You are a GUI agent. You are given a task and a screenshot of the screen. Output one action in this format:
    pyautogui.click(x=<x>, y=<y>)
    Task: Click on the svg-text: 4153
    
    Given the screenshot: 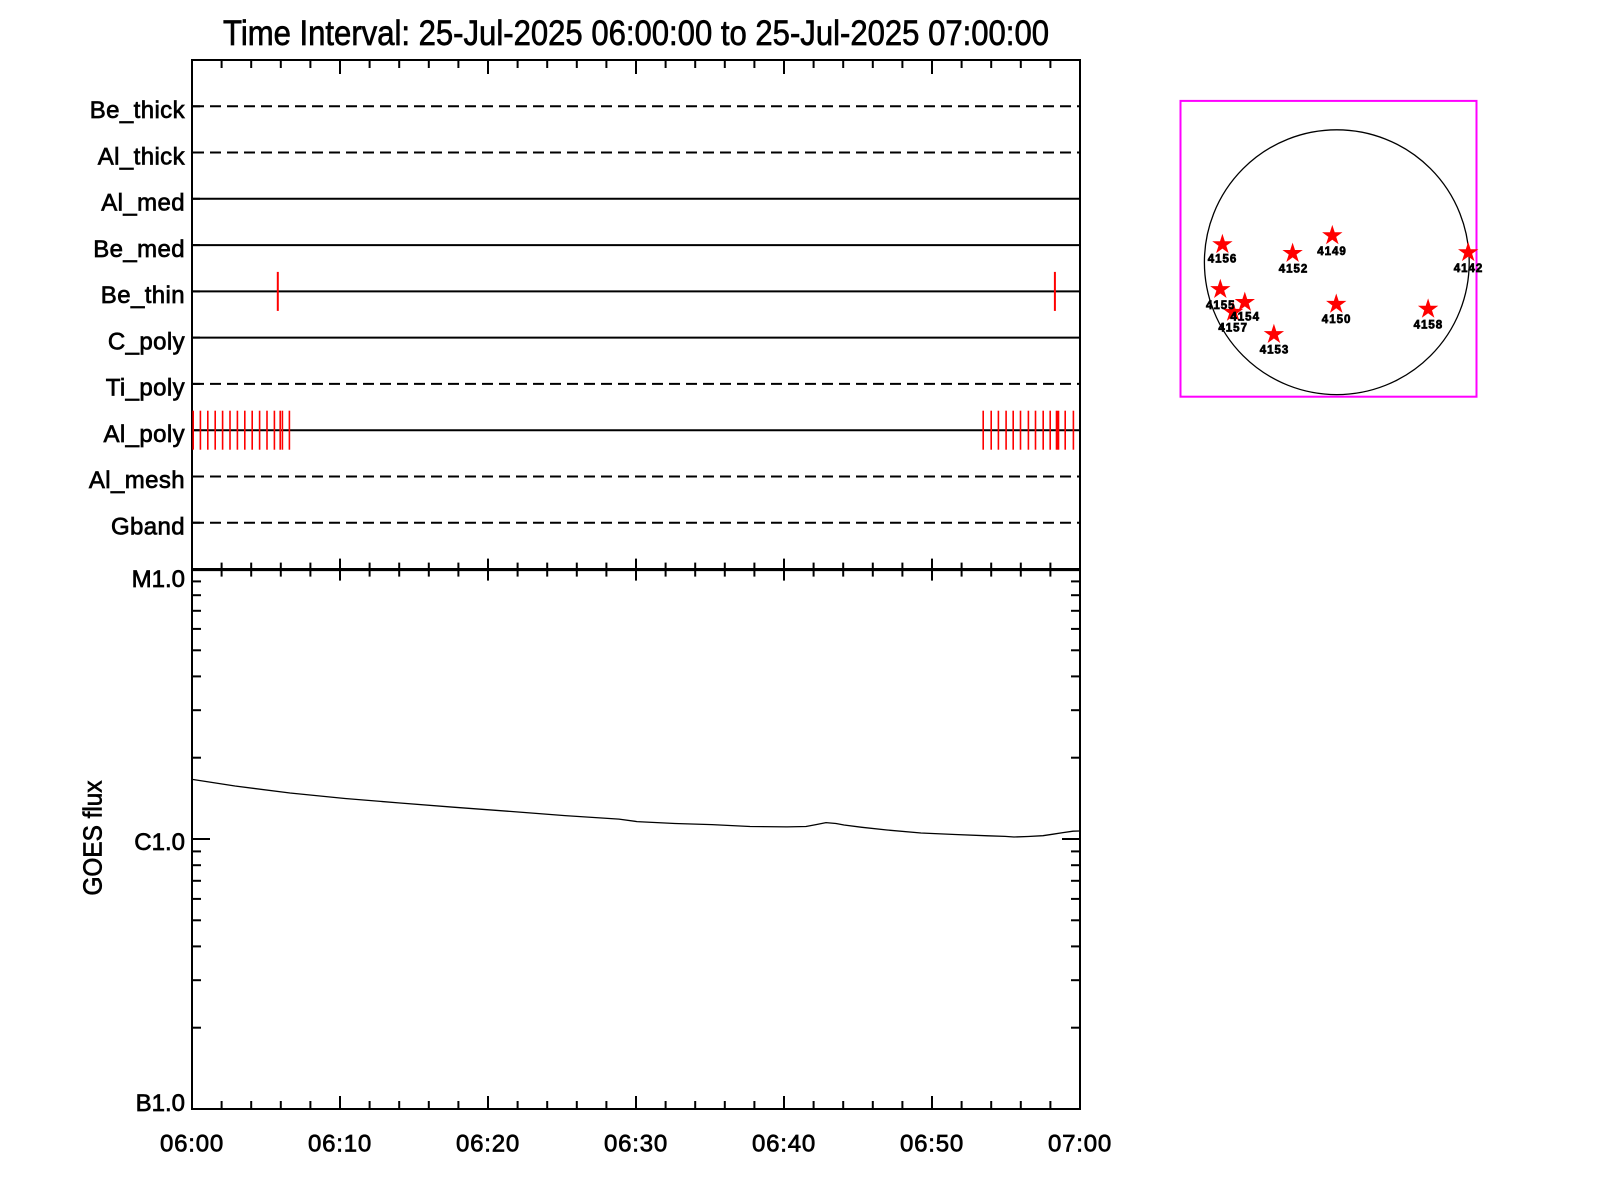 What is the action you would take?
    pyautogui.click(x=1275, y=350)
    